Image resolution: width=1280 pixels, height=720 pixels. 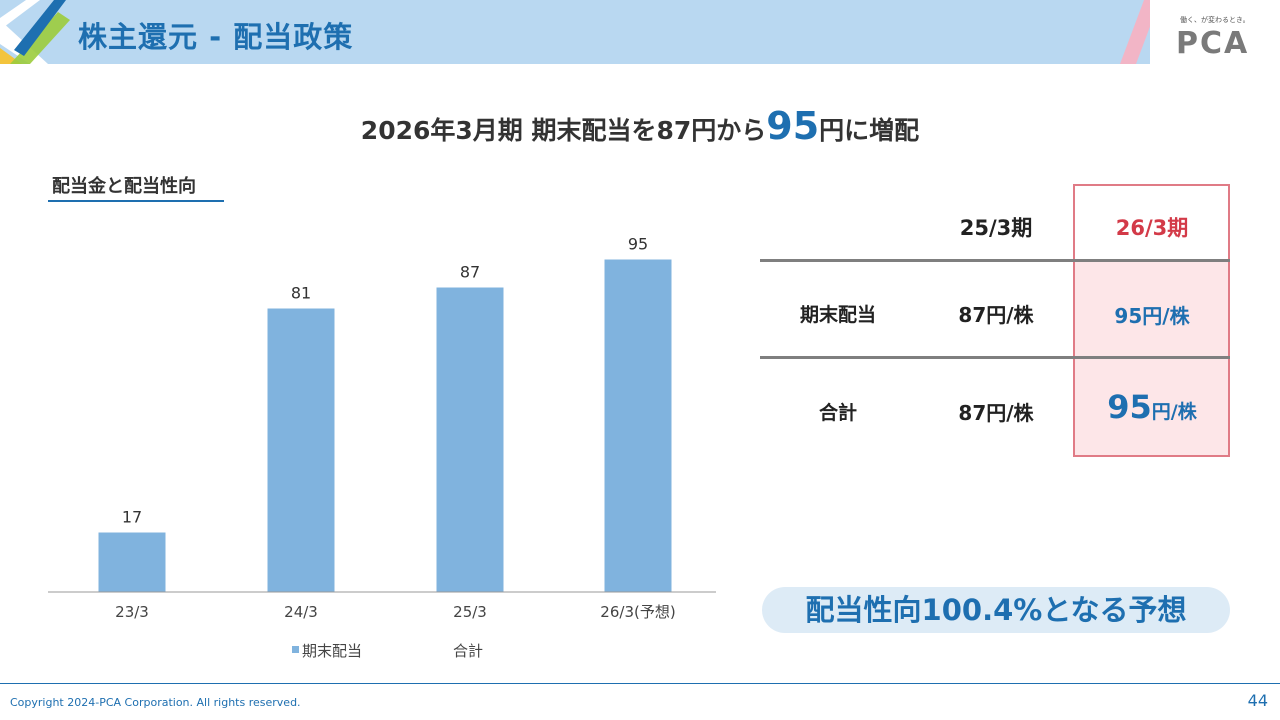 What do you see at coordinates (1215, 20) in the screenshot?
I see `logo-tagline: 働く、が変わるとき。` at bounding box center [1215, 20].